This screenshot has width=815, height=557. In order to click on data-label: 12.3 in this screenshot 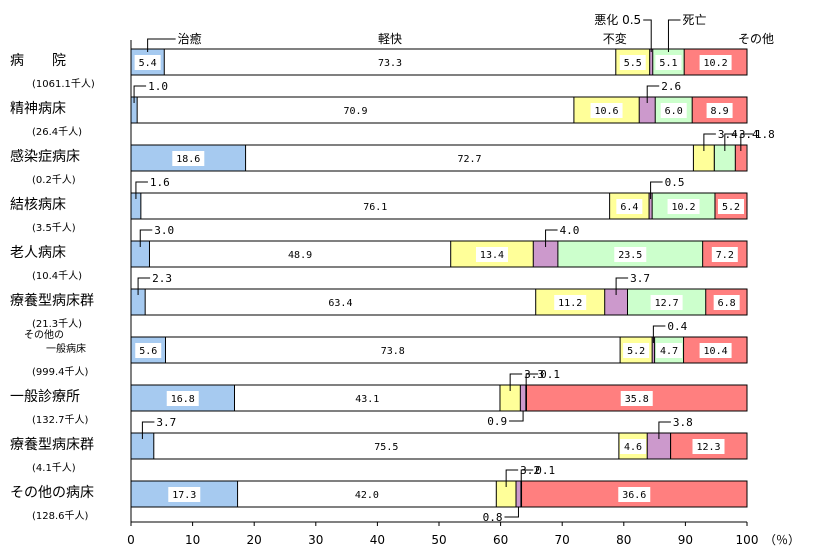, I will do `click(708, 447)`.